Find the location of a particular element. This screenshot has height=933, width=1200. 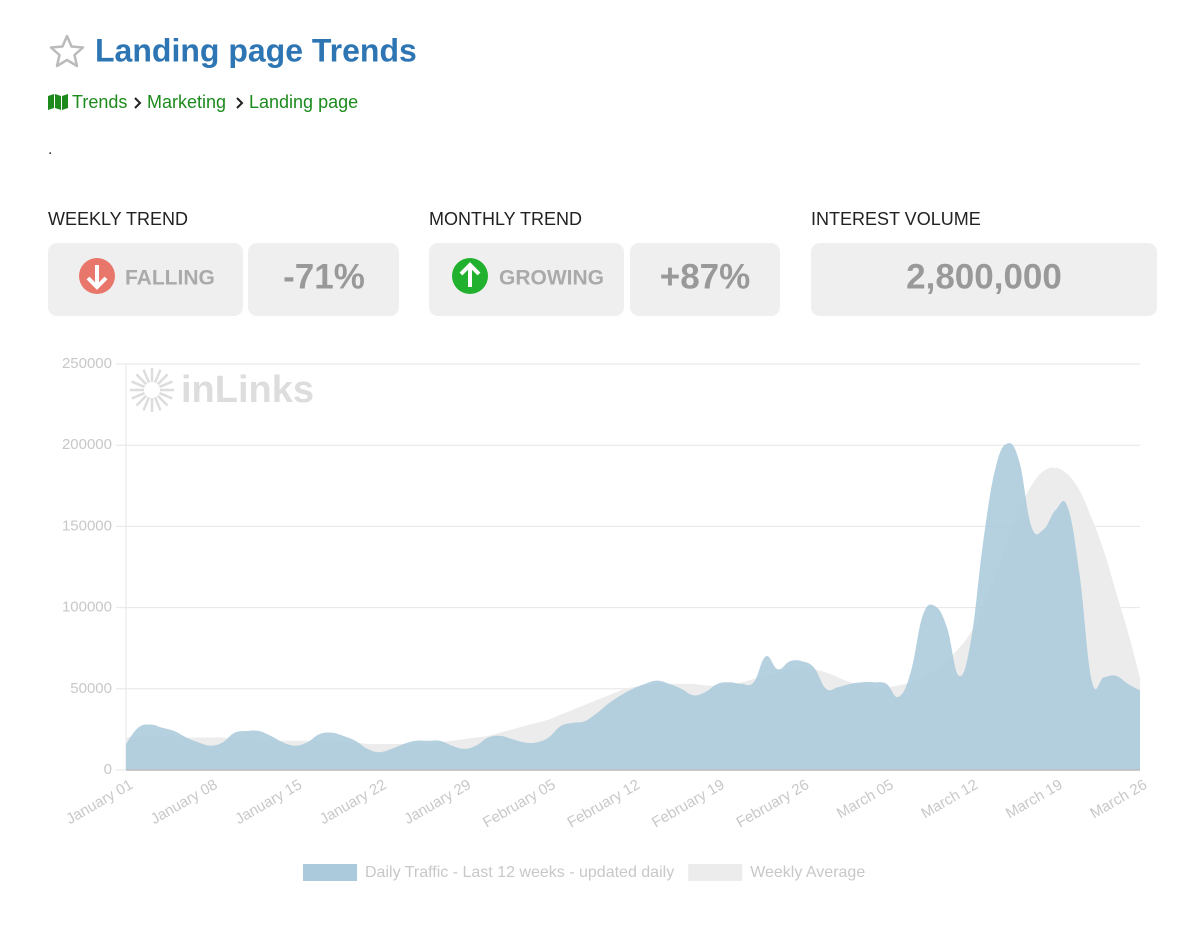

x-tick-label: January 15 is located at coordinates (268, 802).